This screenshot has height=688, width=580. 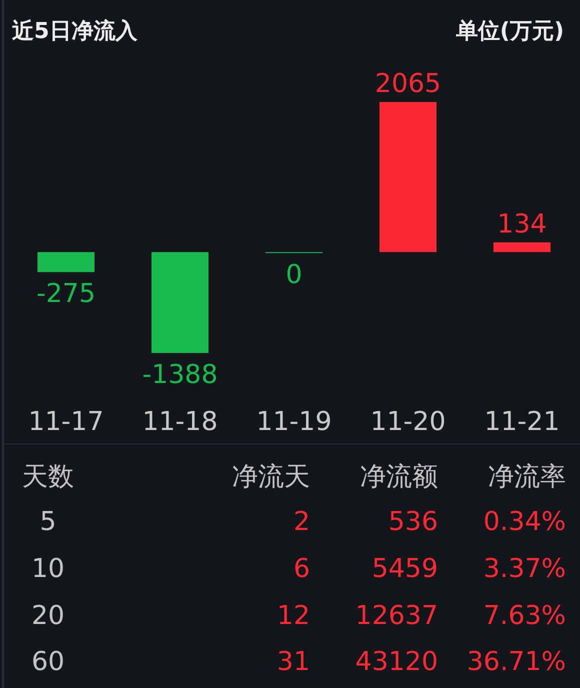 What do you see at coordinates (527, 477) in the screenshot?
I see `cell: 净流率` at bounding box center [527, 477].